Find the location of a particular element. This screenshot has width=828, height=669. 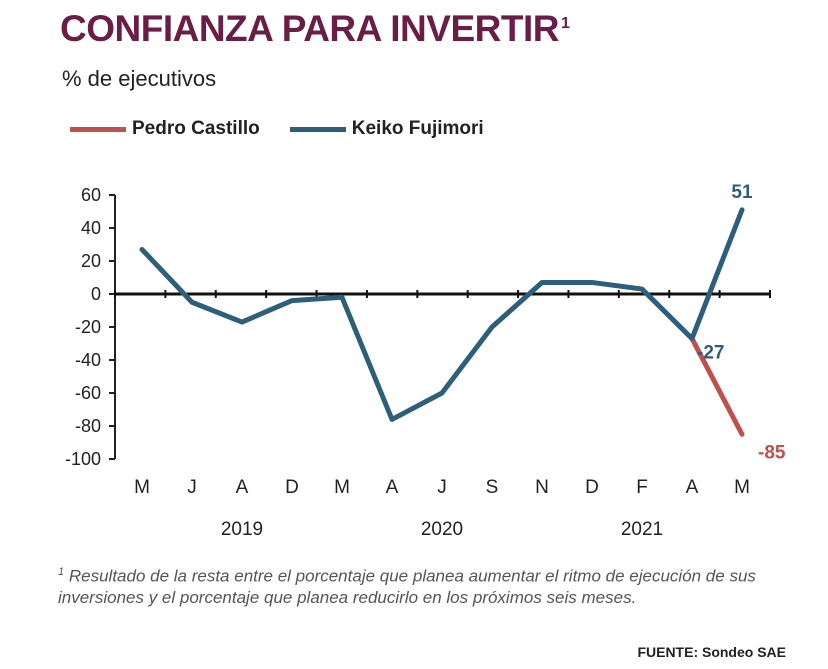

title-footnote-marker: 1 is located at coordinates (565, 23).